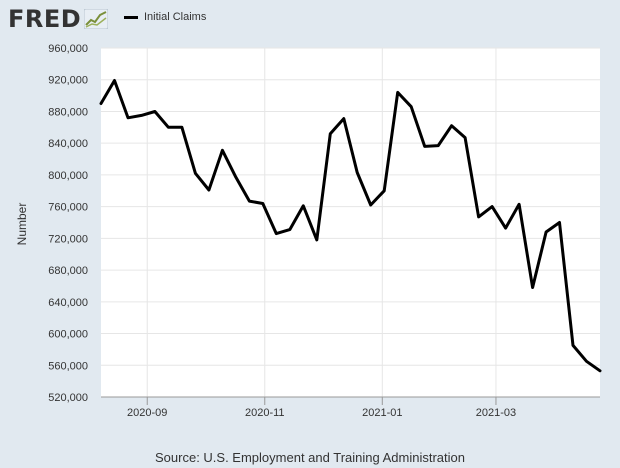  Describe the element at coordinates (131, 17) in the screenshot. I see `legend-swatch` at that location.